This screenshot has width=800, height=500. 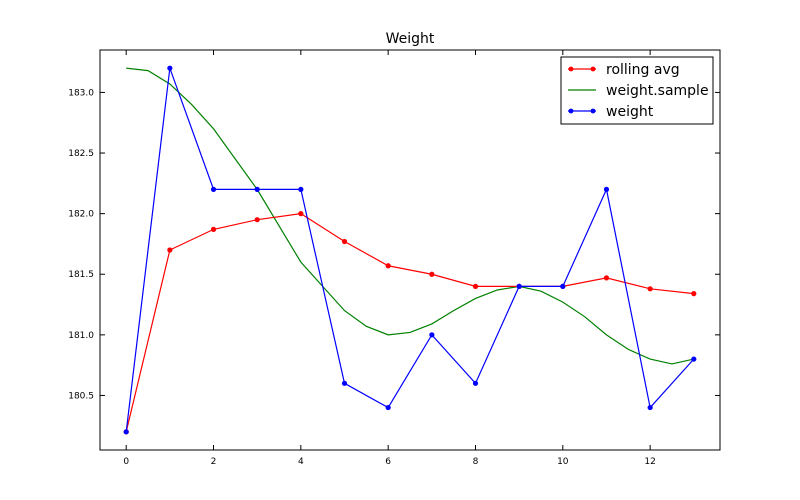 What do you see at coordinates (388, 462) in the screenshot?
I see `x-tick-label: 6` at bounding box center [388, 462].